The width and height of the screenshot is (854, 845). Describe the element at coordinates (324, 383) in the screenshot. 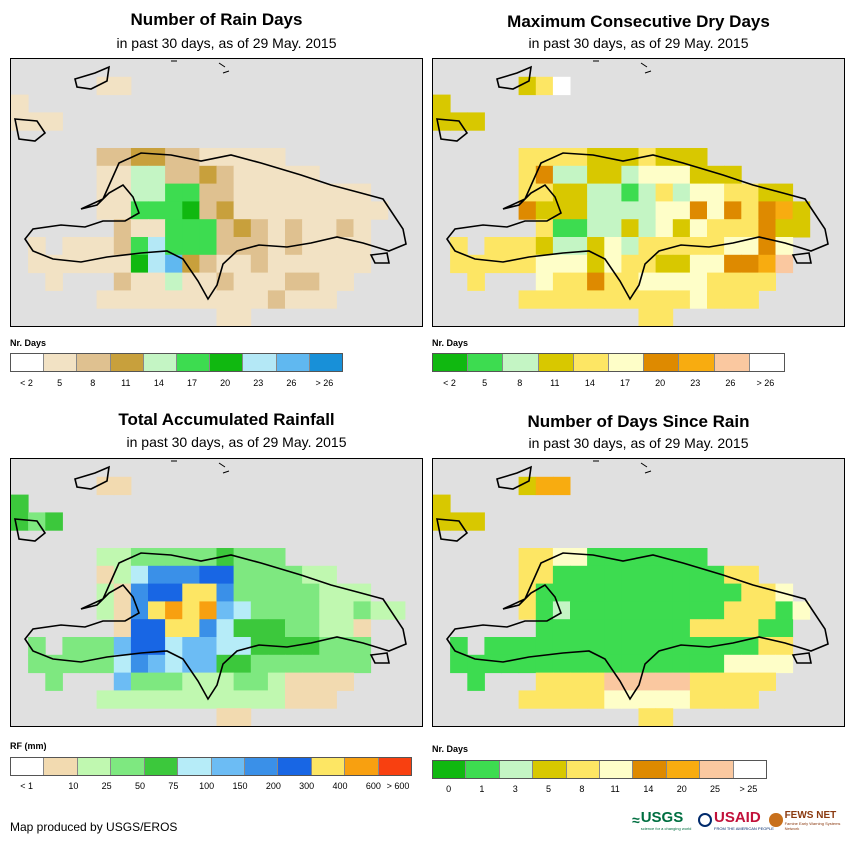

I see `legend-label: > 26` at that location.